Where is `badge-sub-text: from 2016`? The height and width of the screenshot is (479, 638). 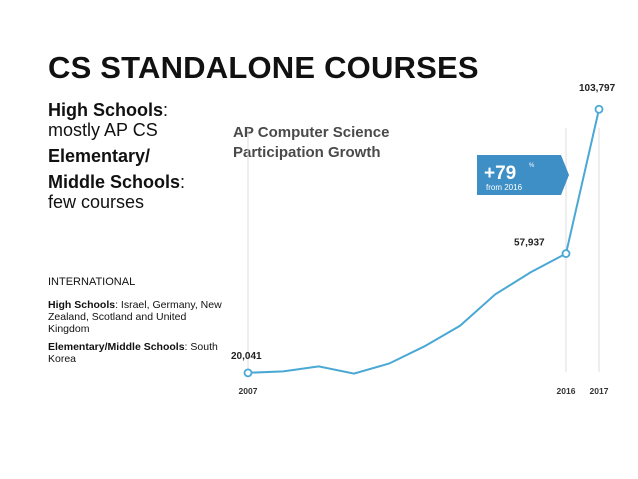
badge-sub-text: from 2016 is located at coordinates (504, 187).